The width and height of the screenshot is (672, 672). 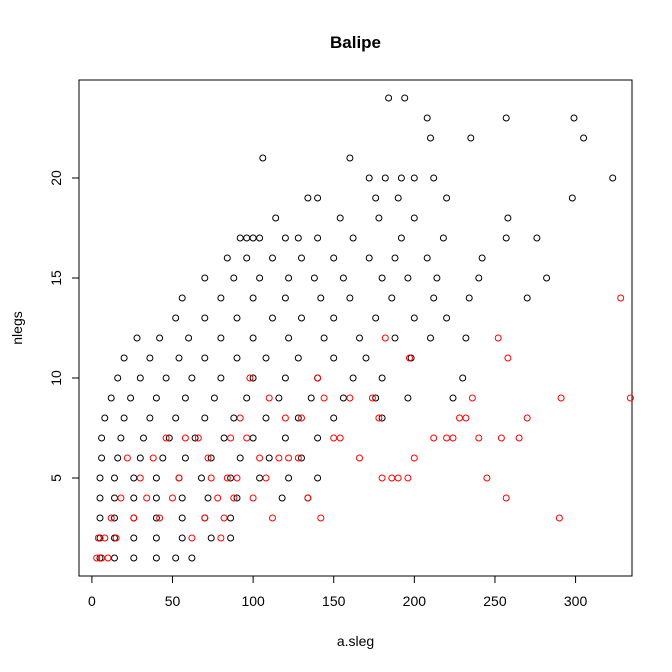 What do you see at coordinates (173, 601) in the screenshot?
I see `x-tick-label: 50` at bounding box center [173, 601].